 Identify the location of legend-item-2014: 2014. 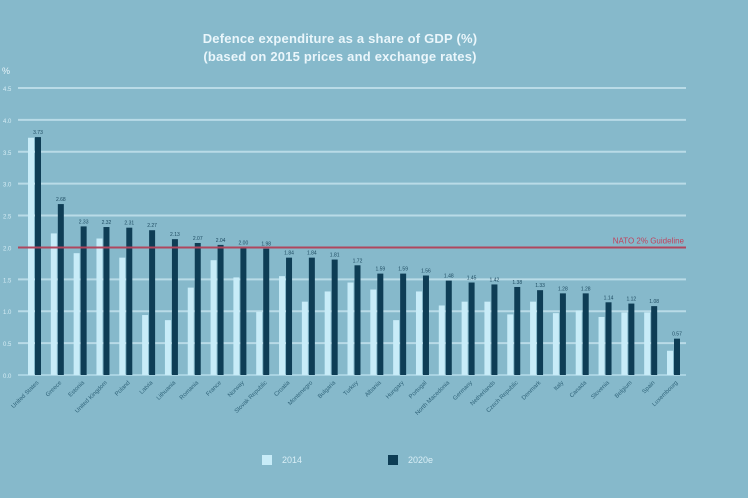
(282, 460).